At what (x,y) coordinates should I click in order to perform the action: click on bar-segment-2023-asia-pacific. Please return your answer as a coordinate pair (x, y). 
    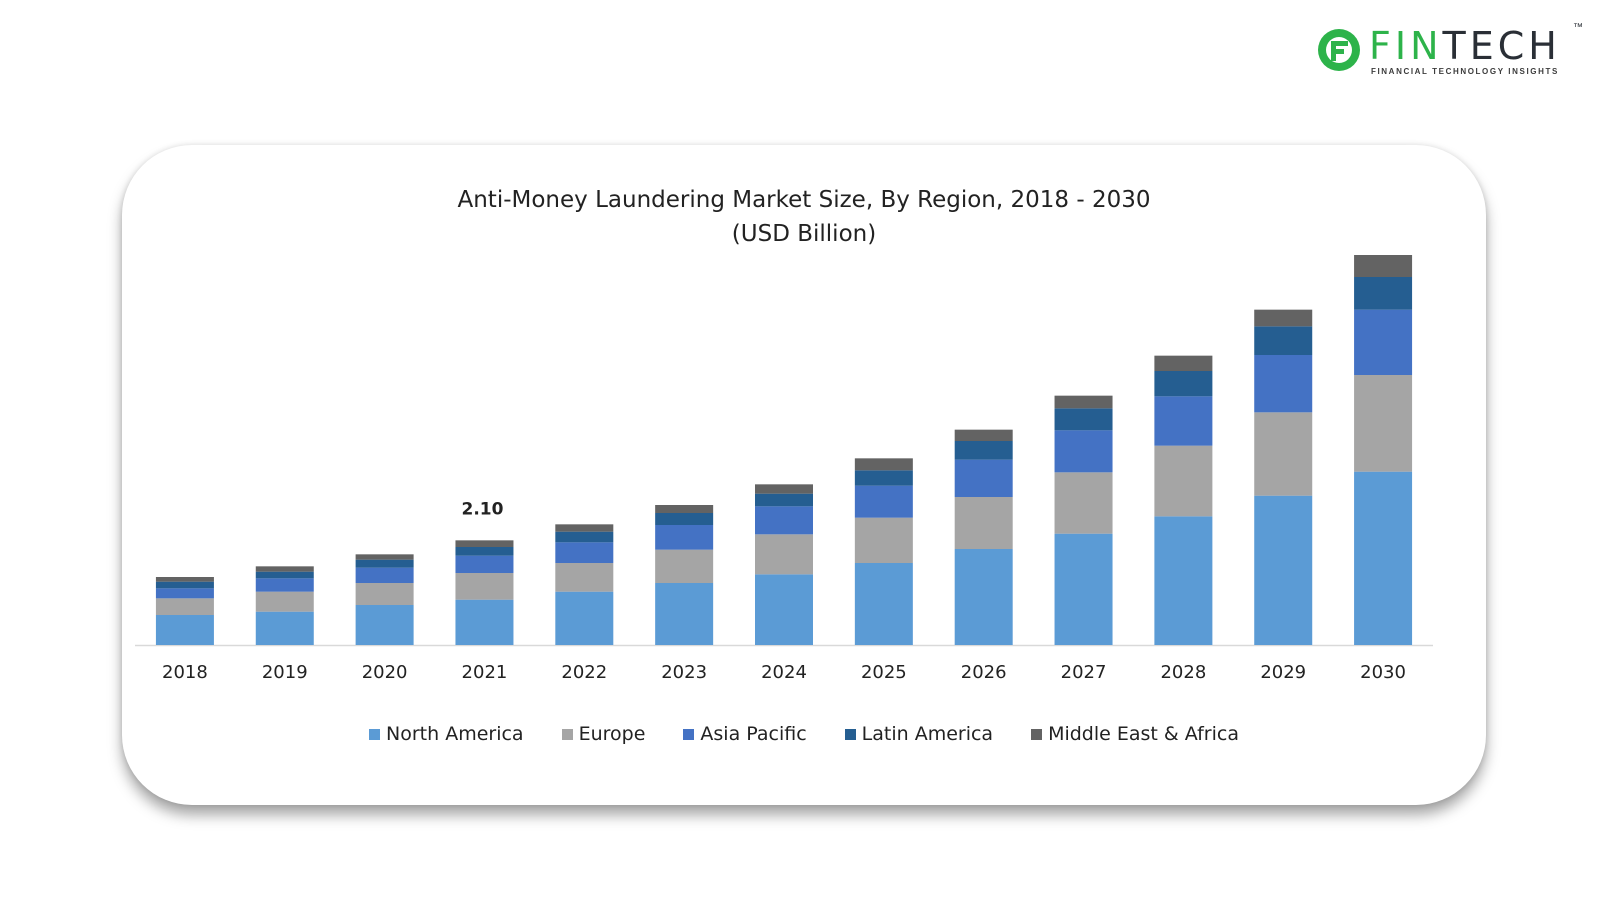
    Looking at the image, I should click on (684, 537).